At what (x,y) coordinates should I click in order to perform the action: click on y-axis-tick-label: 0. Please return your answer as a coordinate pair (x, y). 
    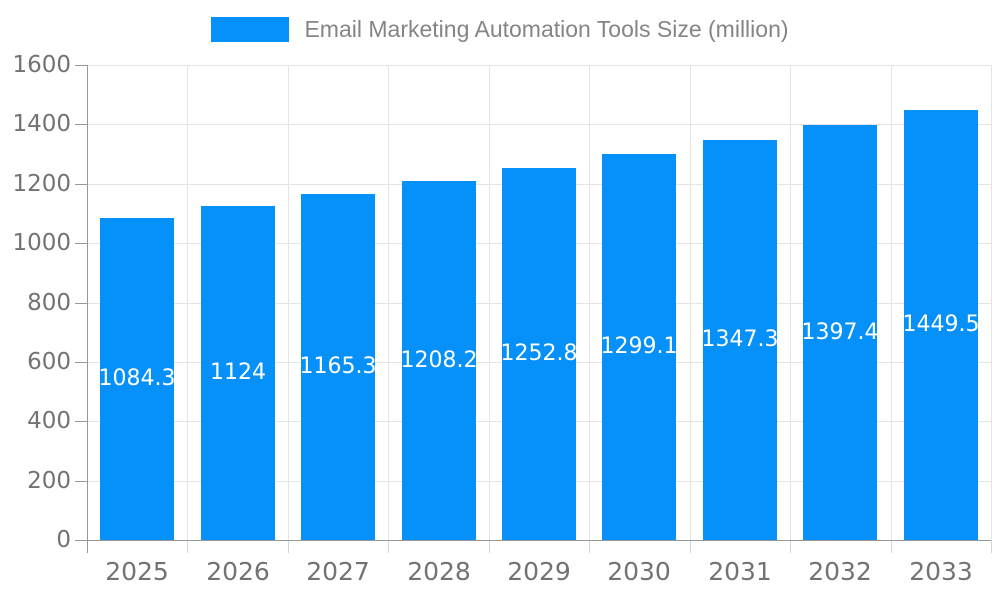
    Looking at the image, I should click on (63, 540).